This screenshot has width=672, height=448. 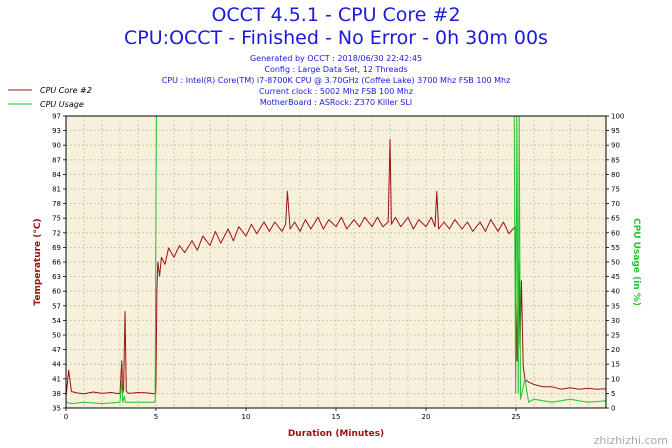 What do you see at coordinates (336, 15) in the screenshot?
I see `chart-title: OCCT 4.5.1 - CPU Core #2` at bounding box center [336, 15].